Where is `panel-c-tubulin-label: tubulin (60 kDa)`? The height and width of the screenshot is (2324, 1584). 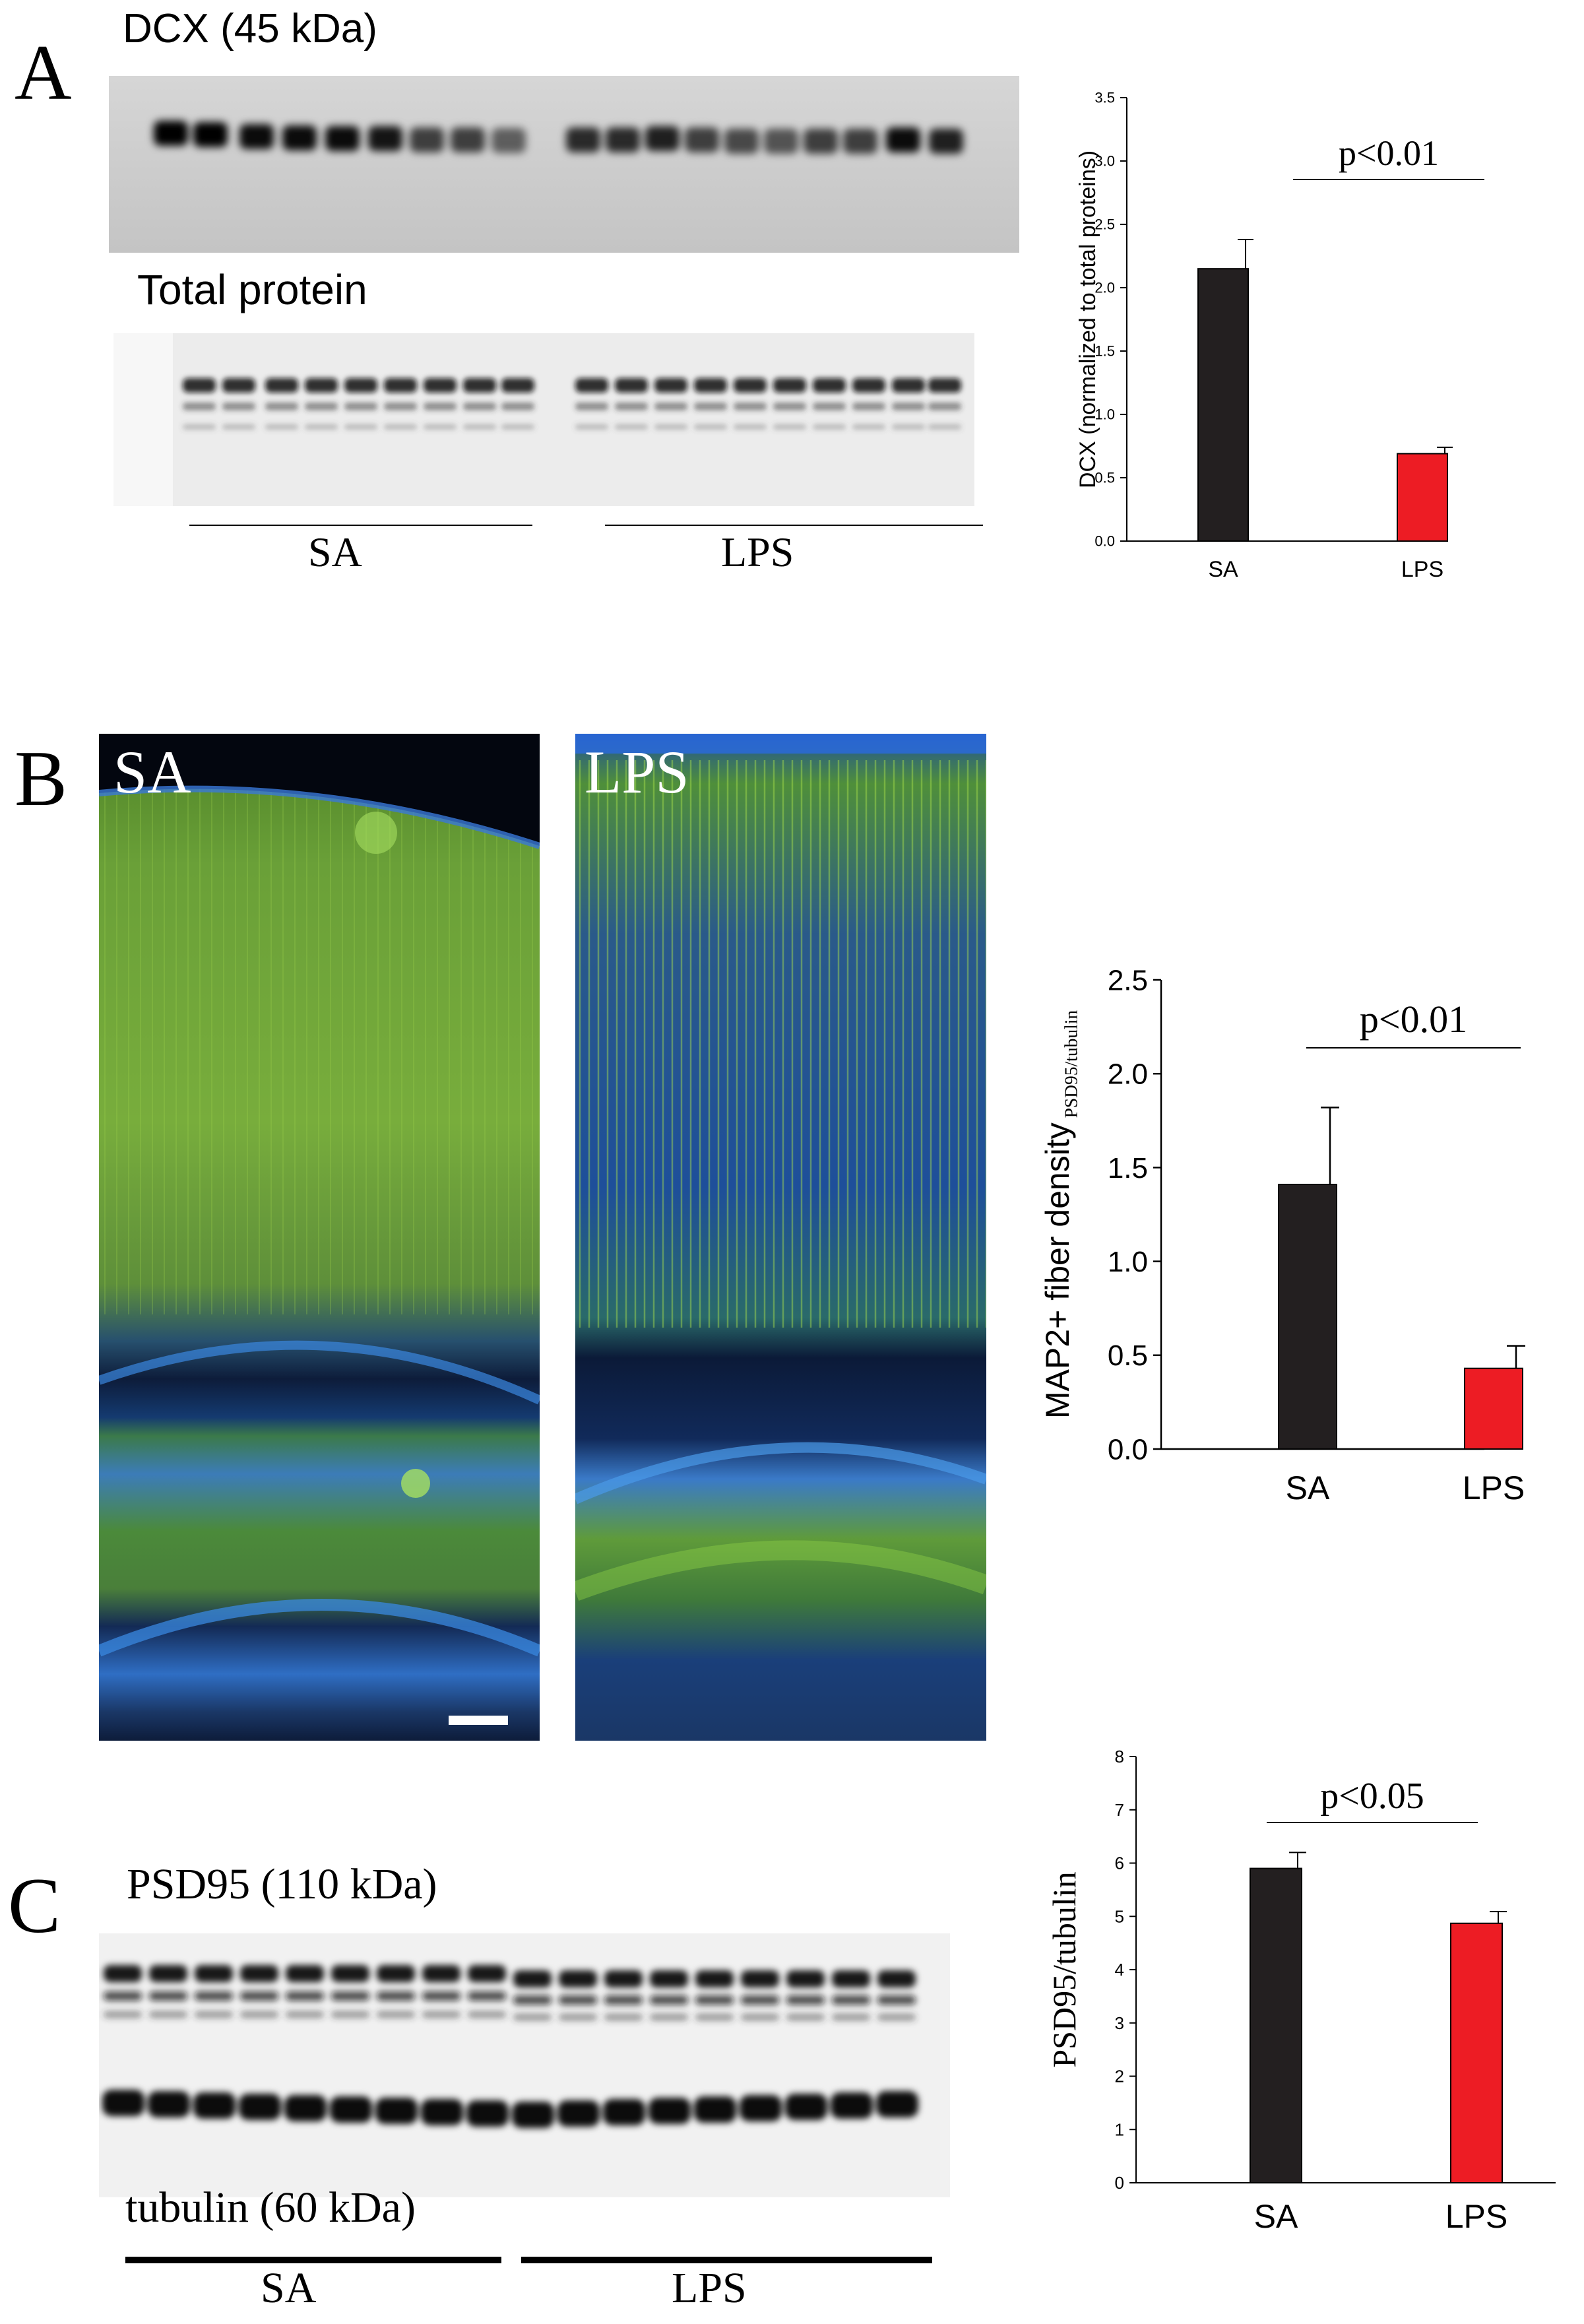 panel-c-tubulin-label: tubulin (60 kDa) is located at coordinates (270, 2207).